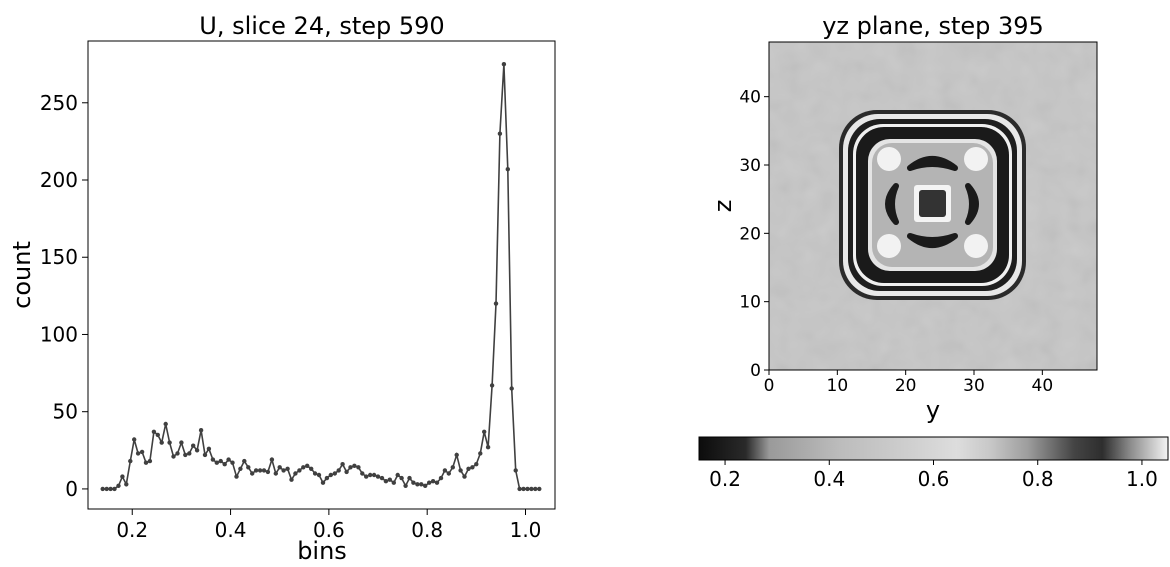 The width and height of the screenshot is (1170, 567). I want to click on y-axis-label: count, so click(22, 275).